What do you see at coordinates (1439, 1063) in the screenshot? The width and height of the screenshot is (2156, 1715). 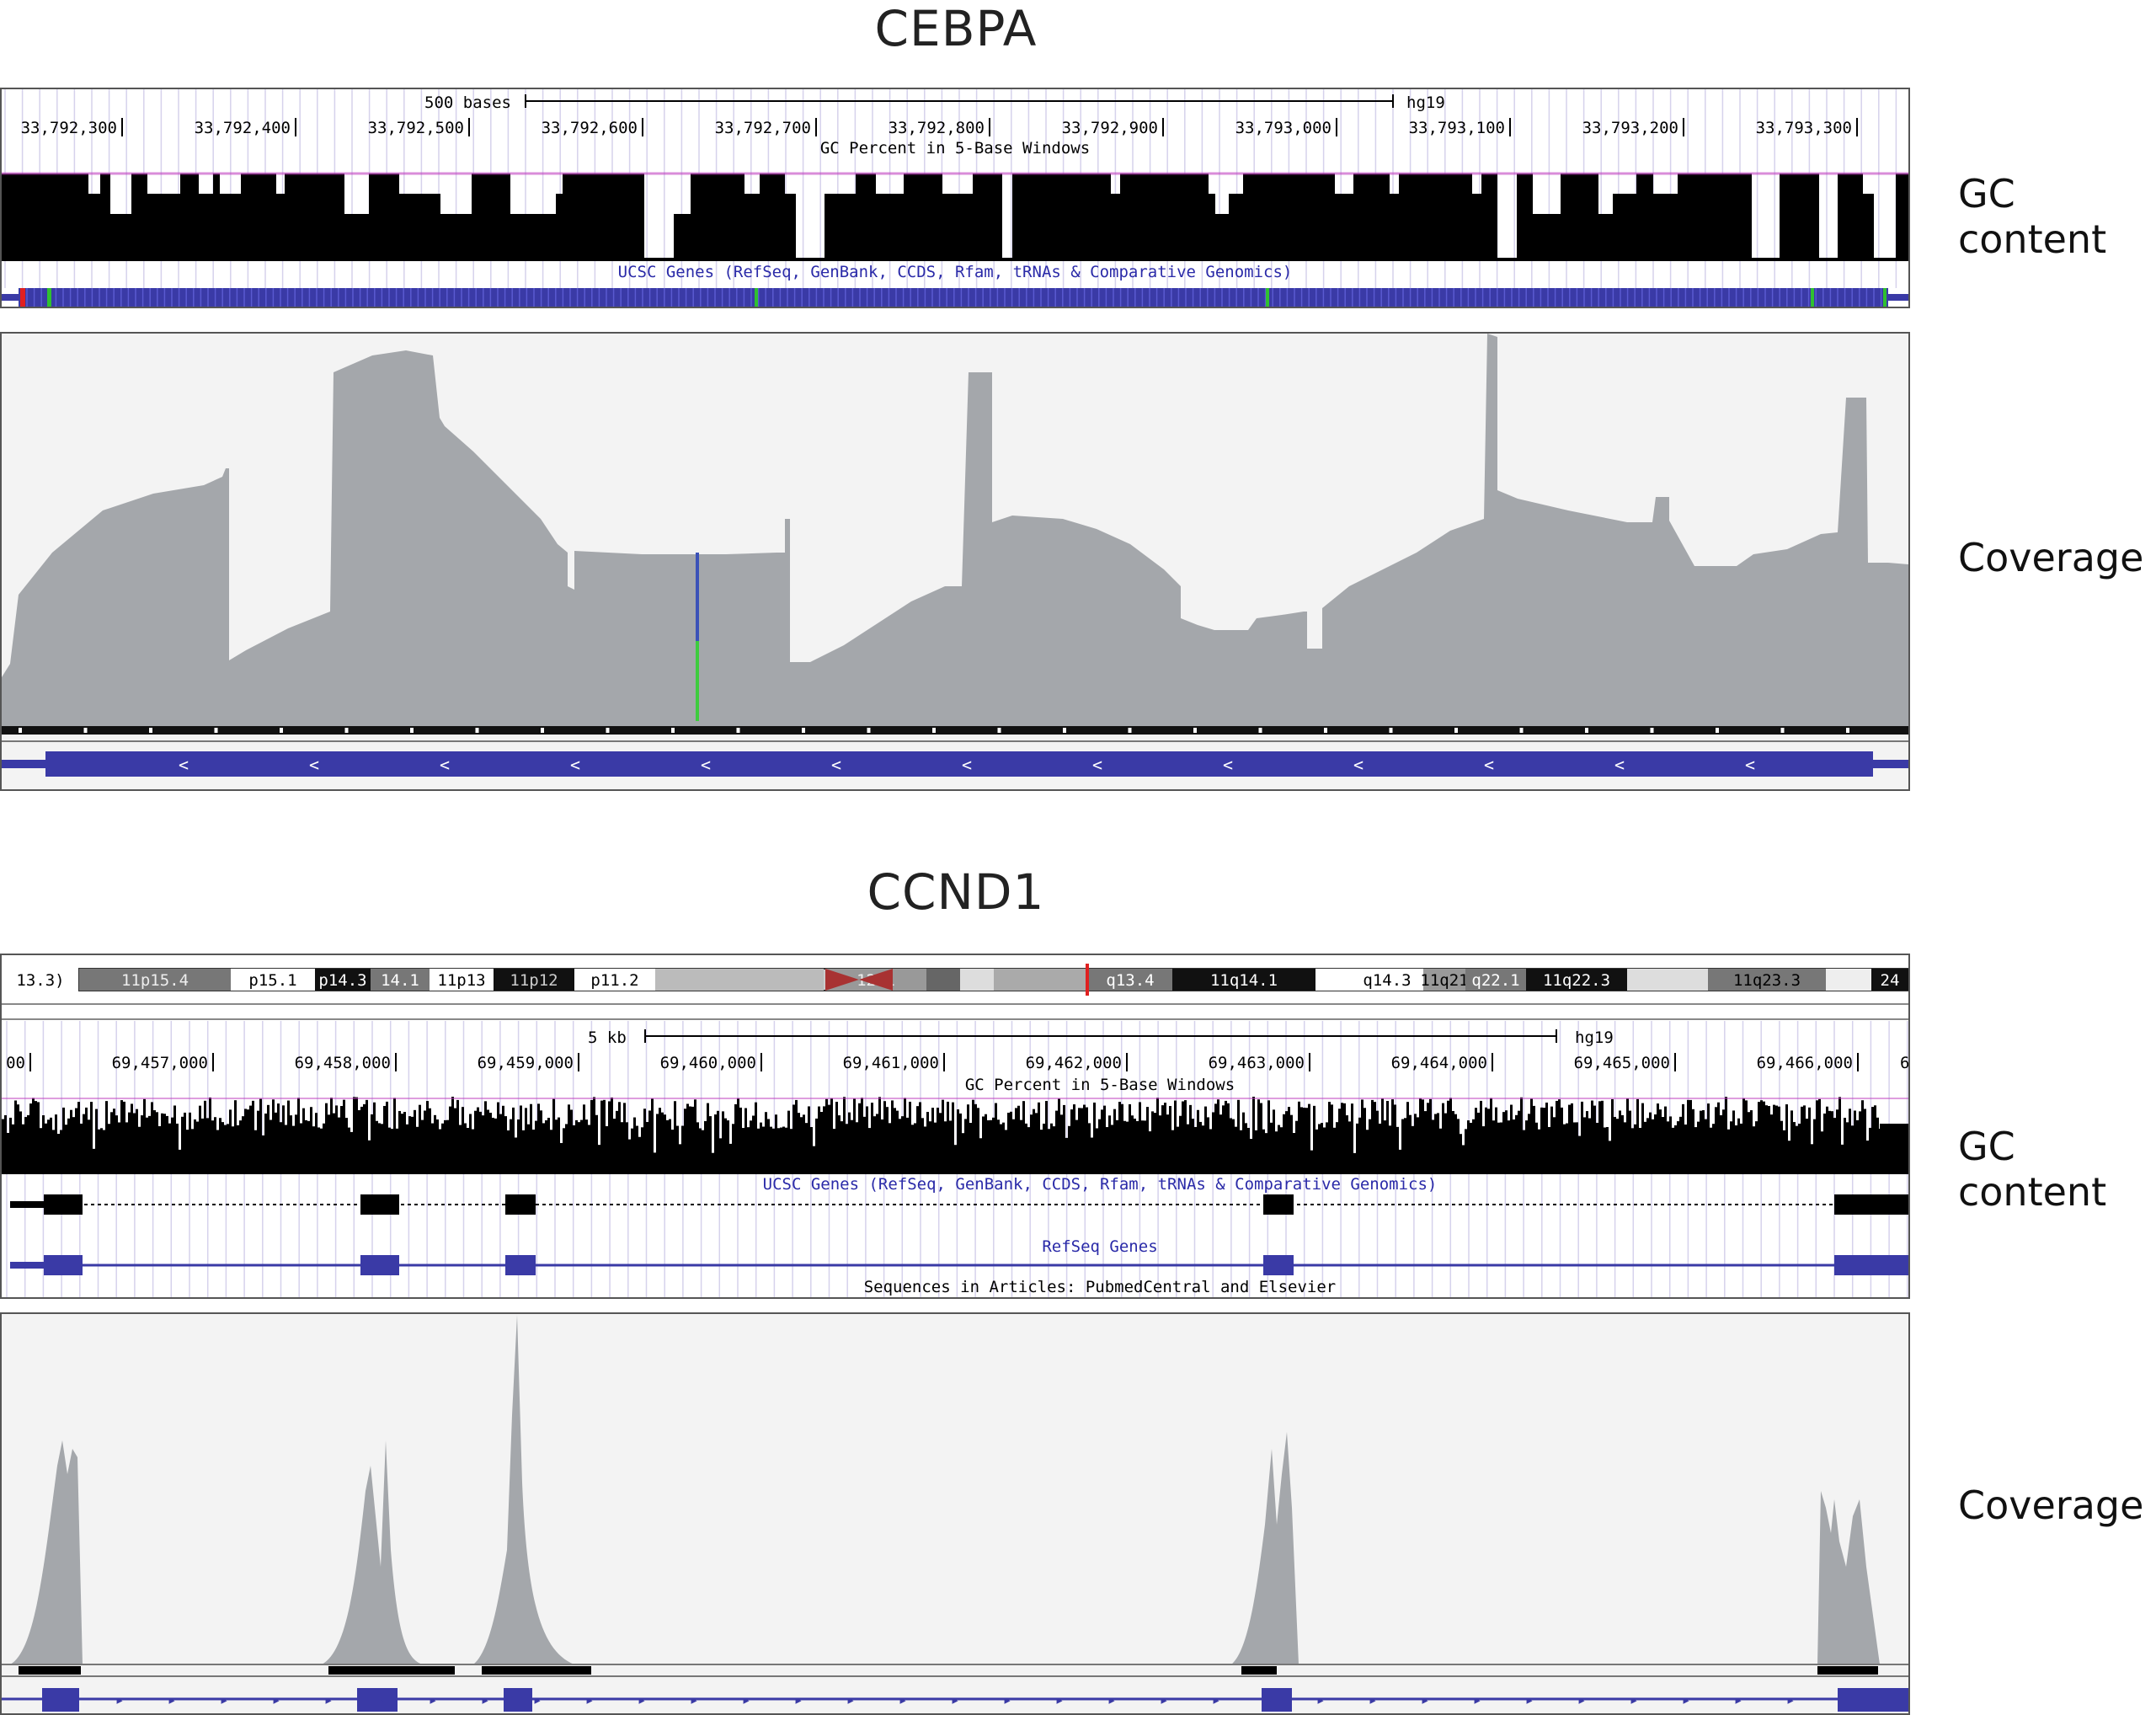 I see `ccnd1-tick-label: 69,464,000` at bounding box center [1439, 1063].